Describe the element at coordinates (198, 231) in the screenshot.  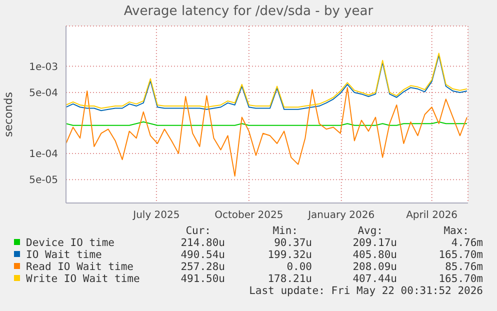
I see `text: Cur:` at that location.